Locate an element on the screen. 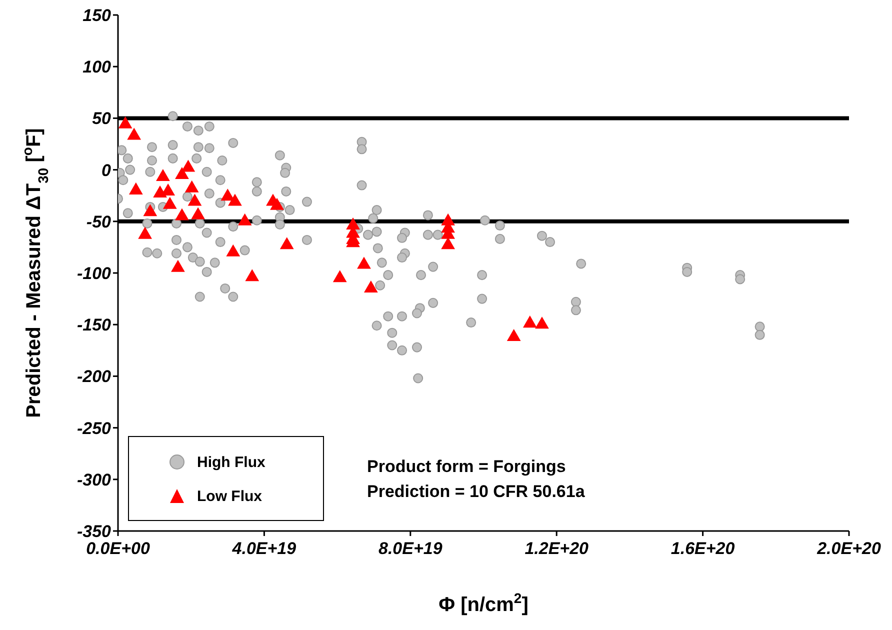 The height and width of the screenshot is (630, 892). x-tick-label: 8.0E+19 is located at coordinates (410, 548).